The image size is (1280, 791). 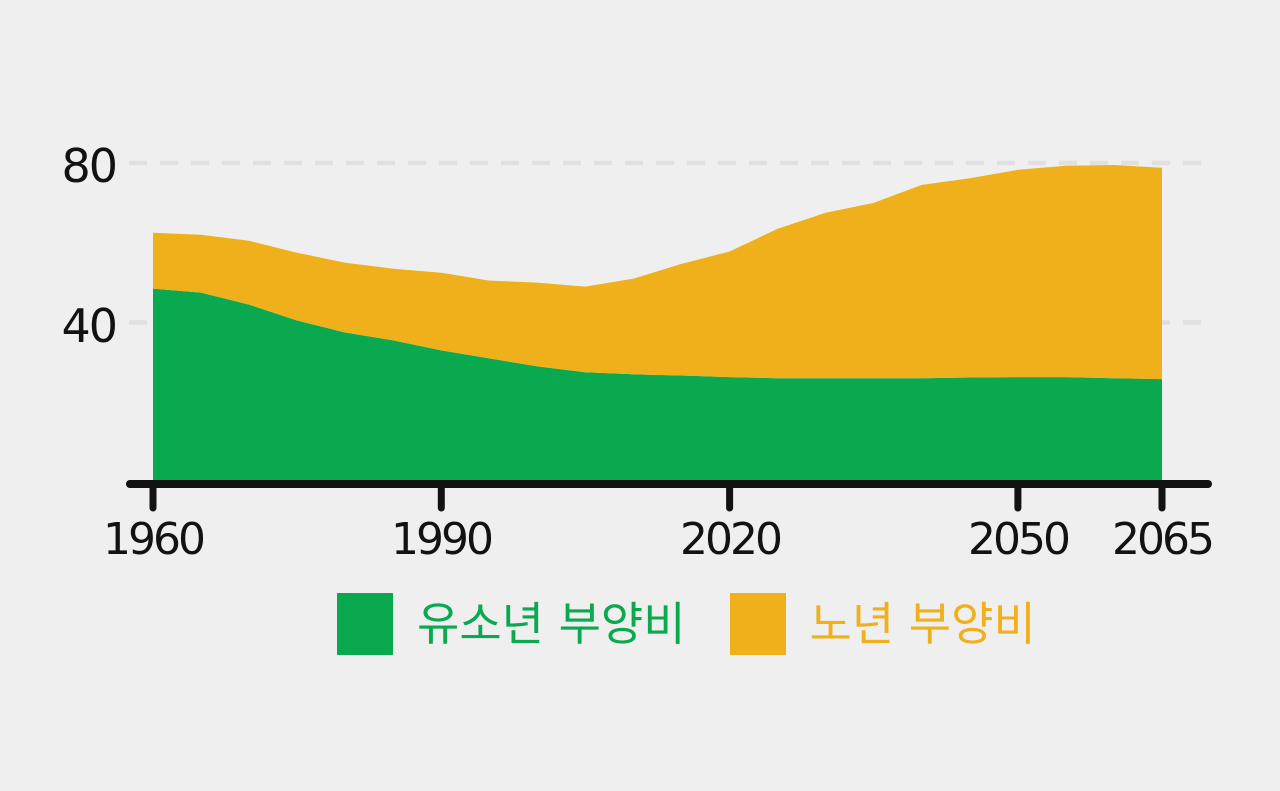 What do you see at coordinates (442, 539) in the screenshot?
I see `x-axis-tick-label-1990: 1990` at bounding box center [442, 539].